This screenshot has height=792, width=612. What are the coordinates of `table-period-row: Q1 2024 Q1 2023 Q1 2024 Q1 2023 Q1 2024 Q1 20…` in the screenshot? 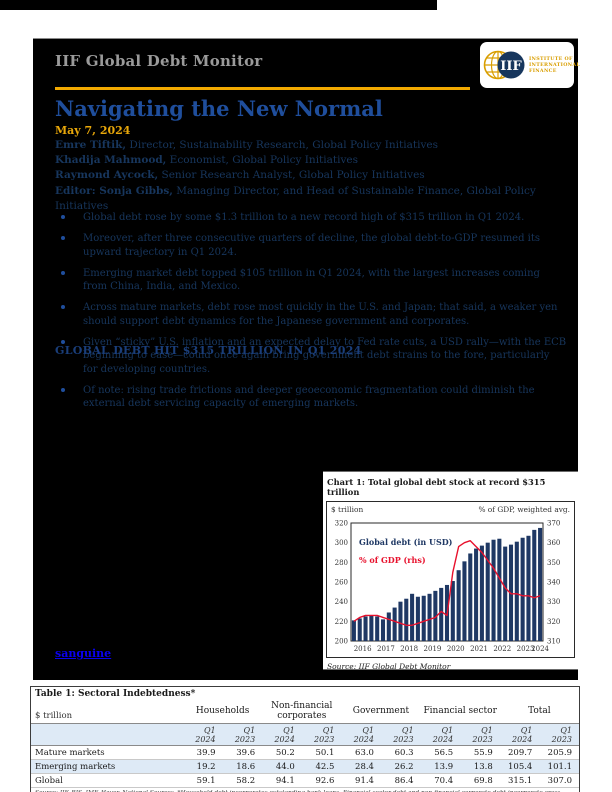 It's located at (305, 734).